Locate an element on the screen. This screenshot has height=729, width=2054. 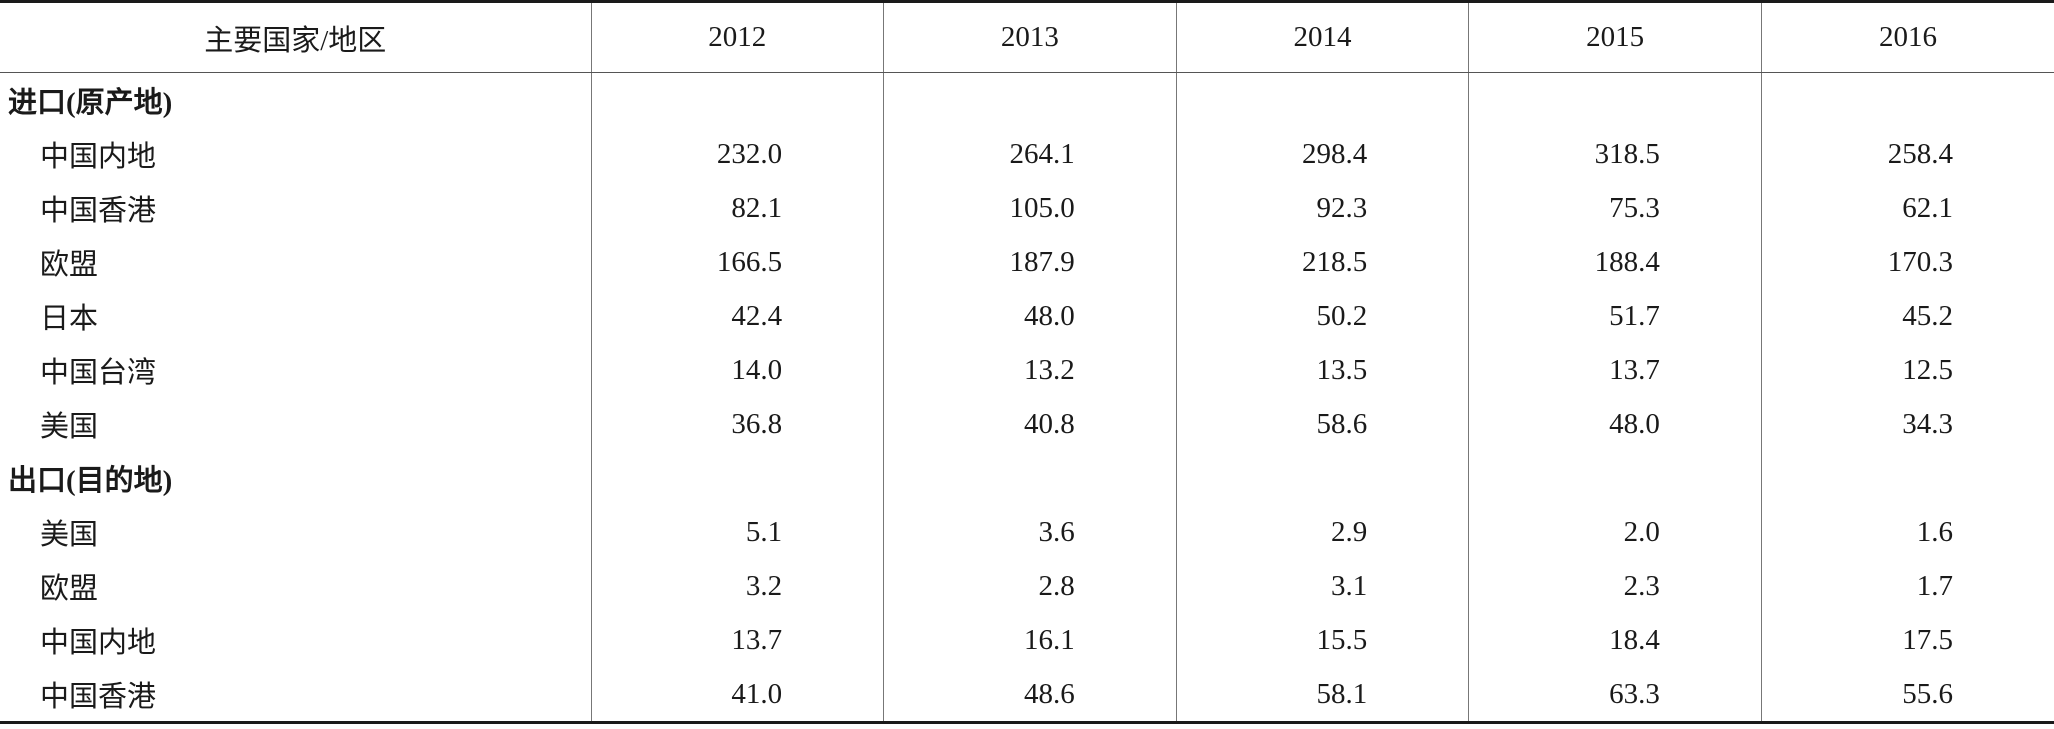
header-row: 主要国家/地区 2012 2013 2014 2015 2016 is located at coordinates (1027, 37).